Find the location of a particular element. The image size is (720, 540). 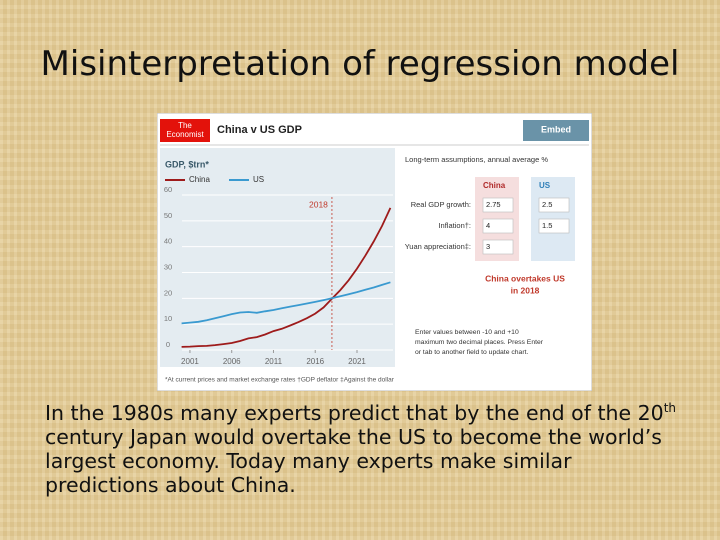

slide-title: Misinterpretation of regression model is located at coordinates (360, 64).